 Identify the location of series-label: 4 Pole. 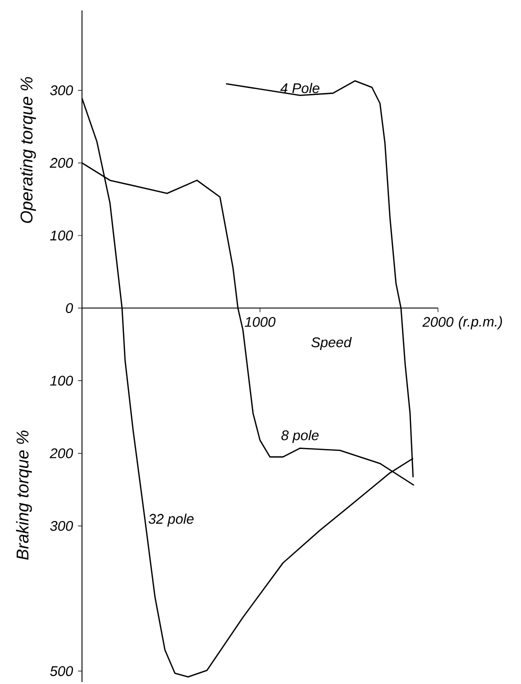
(300, 88).